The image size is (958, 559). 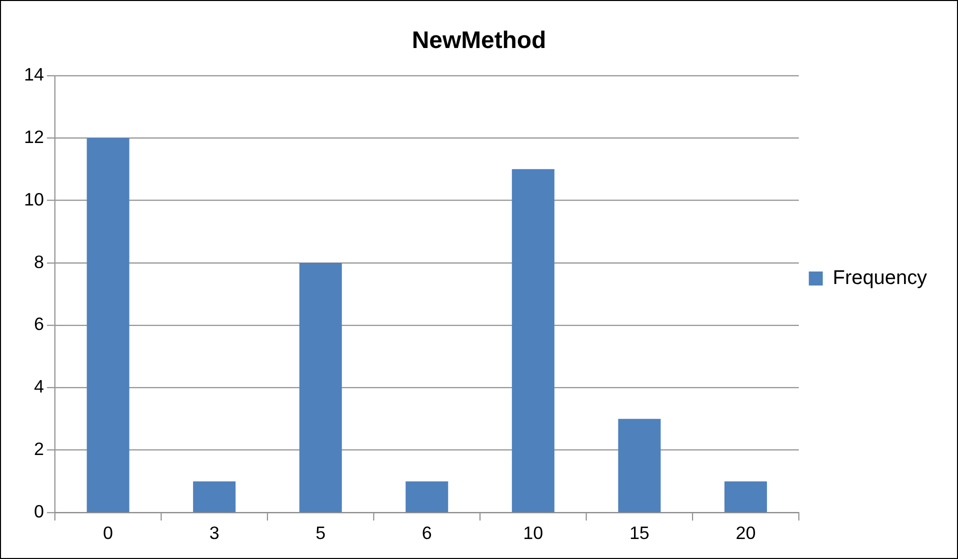 I want to click on x-tick-label: 20, so click(x=746, y=533).